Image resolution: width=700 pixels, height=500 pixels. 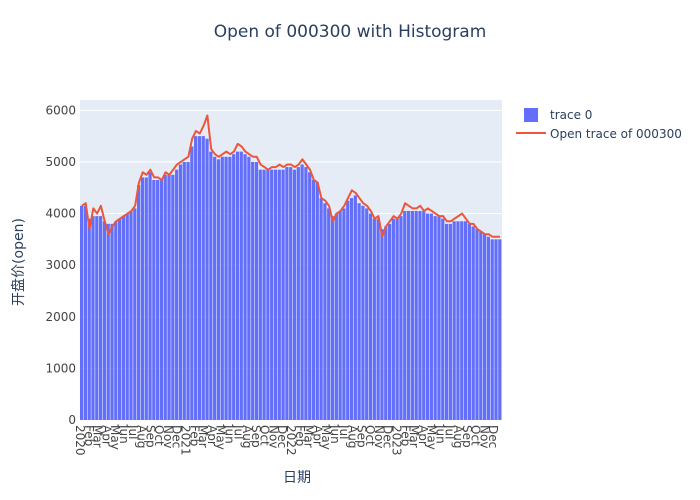 I want to click on x-tick-label: Feb, so click(x=194, y=435).